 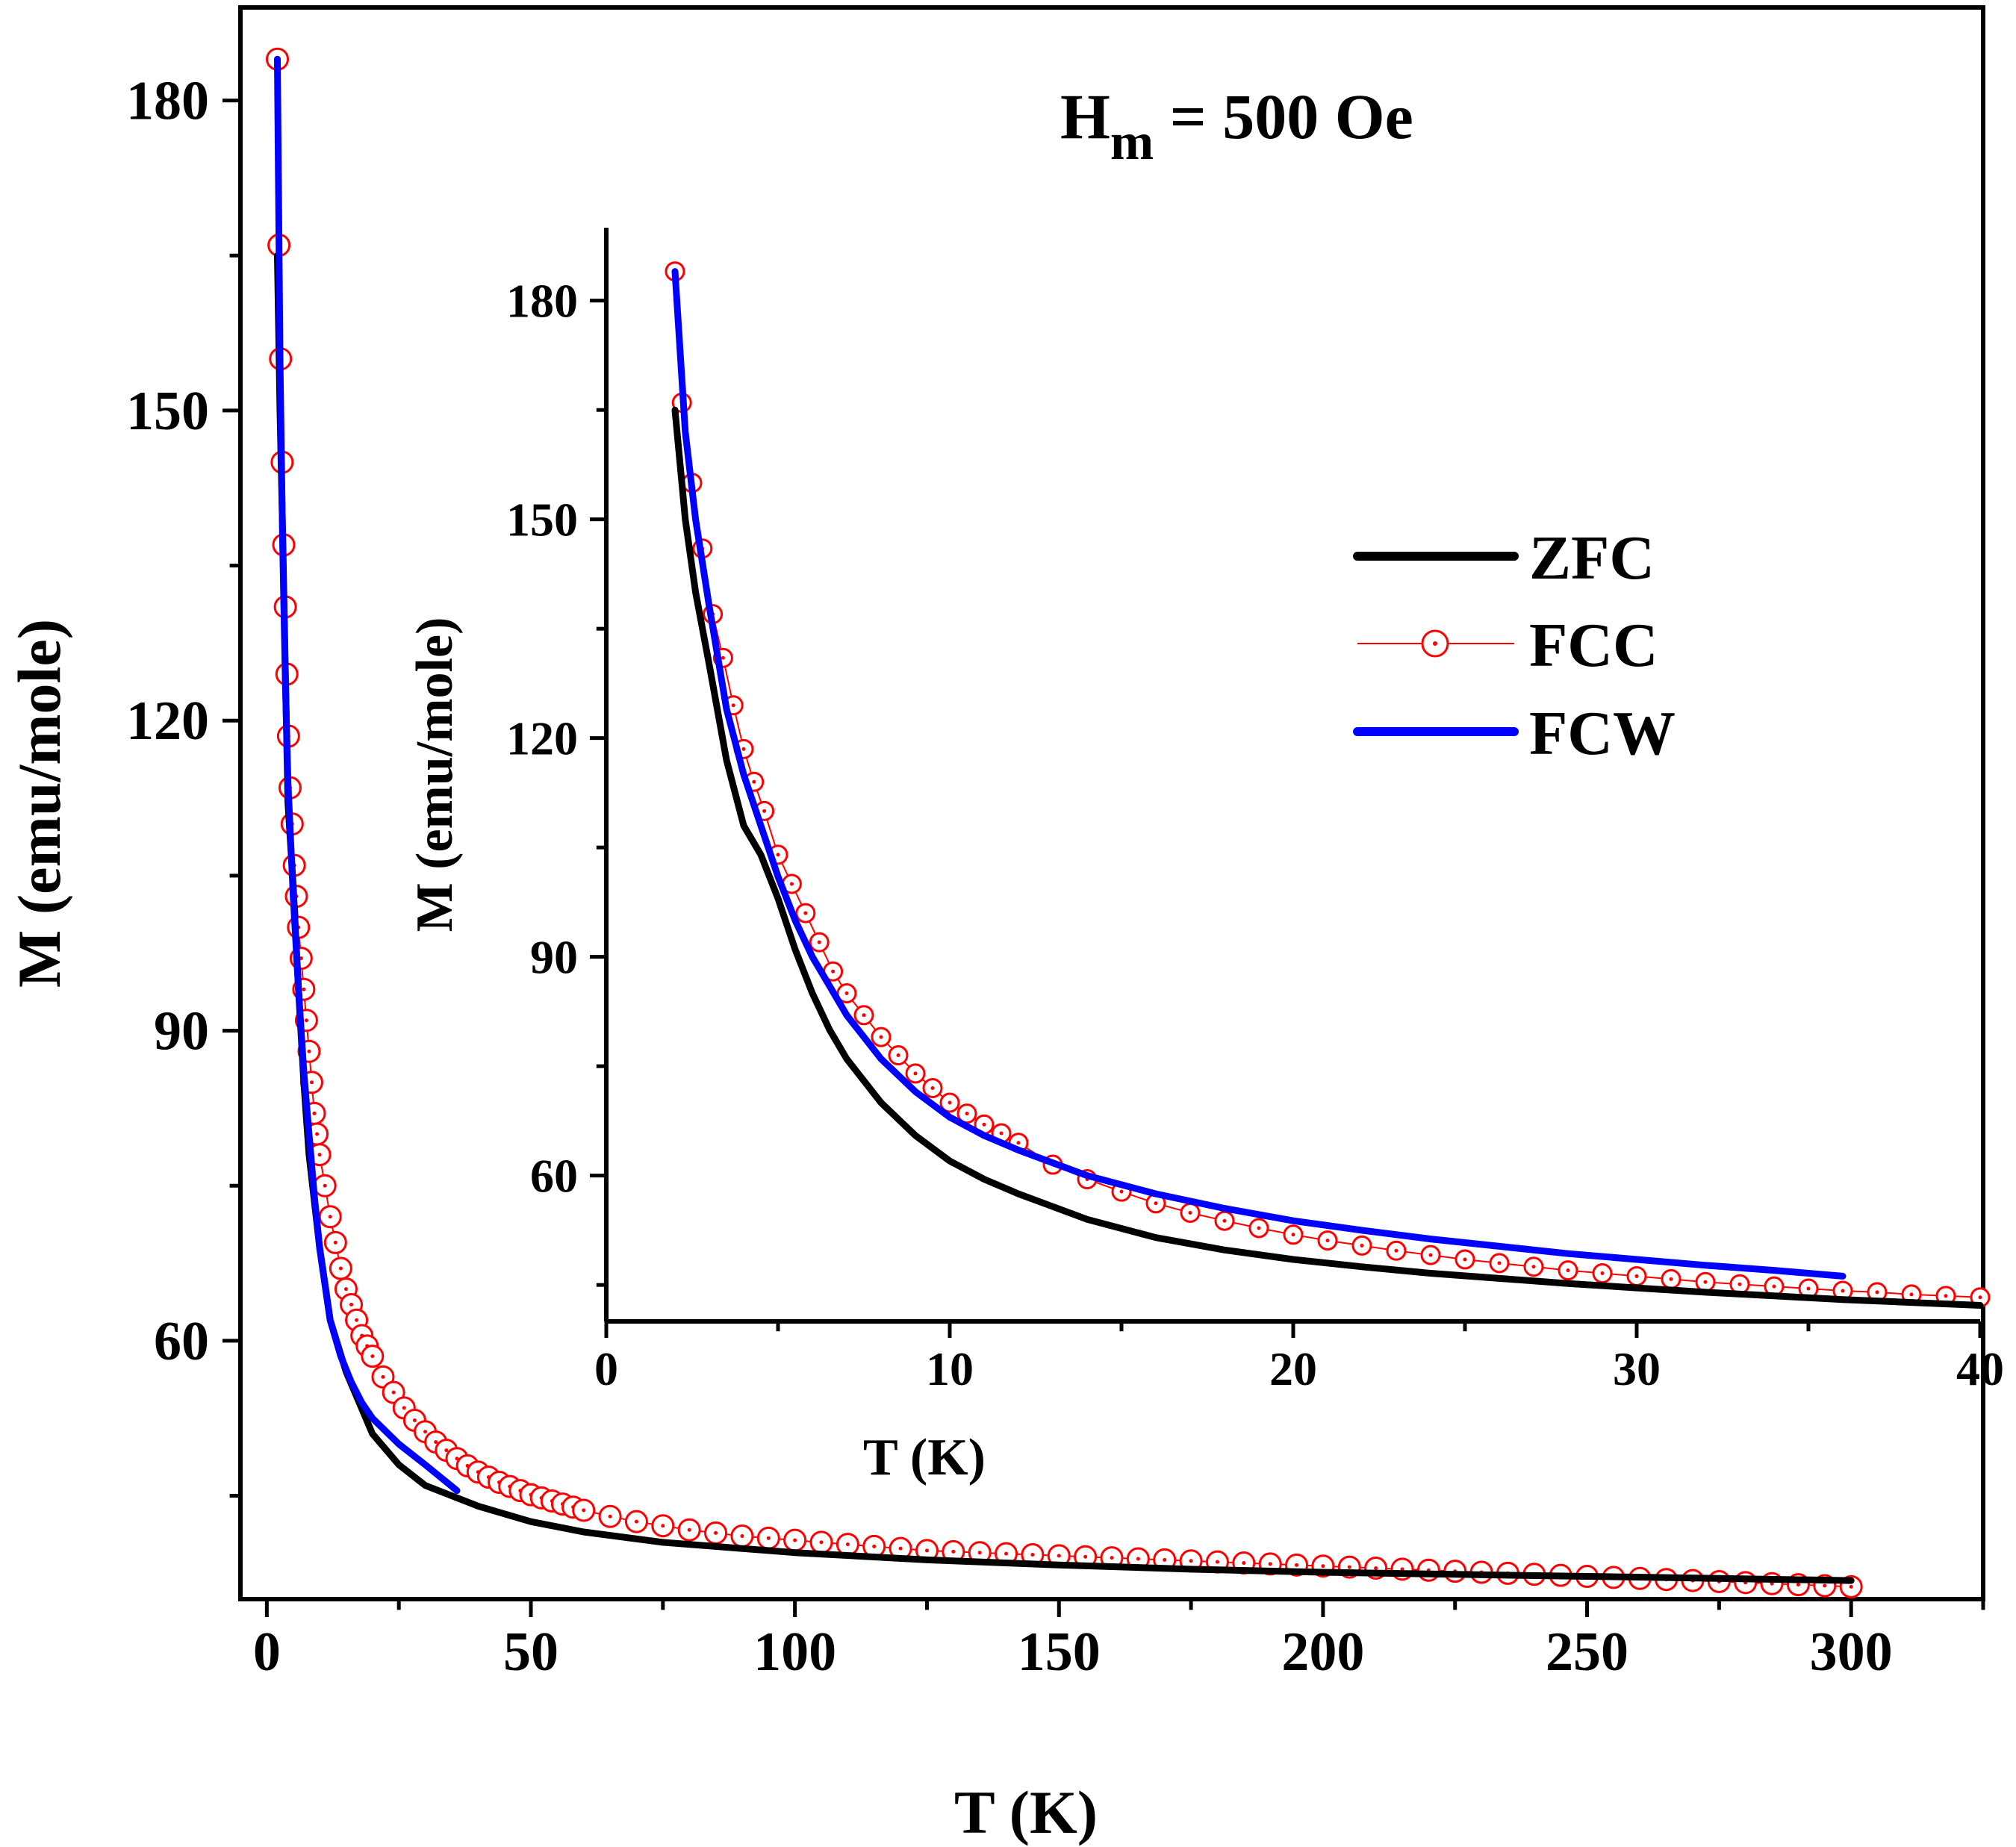 What do you see at coordinates (1851, 1652) in the screenshot?
I see `main-x-tick-label: 300` at bounding box center [1851, 1652].